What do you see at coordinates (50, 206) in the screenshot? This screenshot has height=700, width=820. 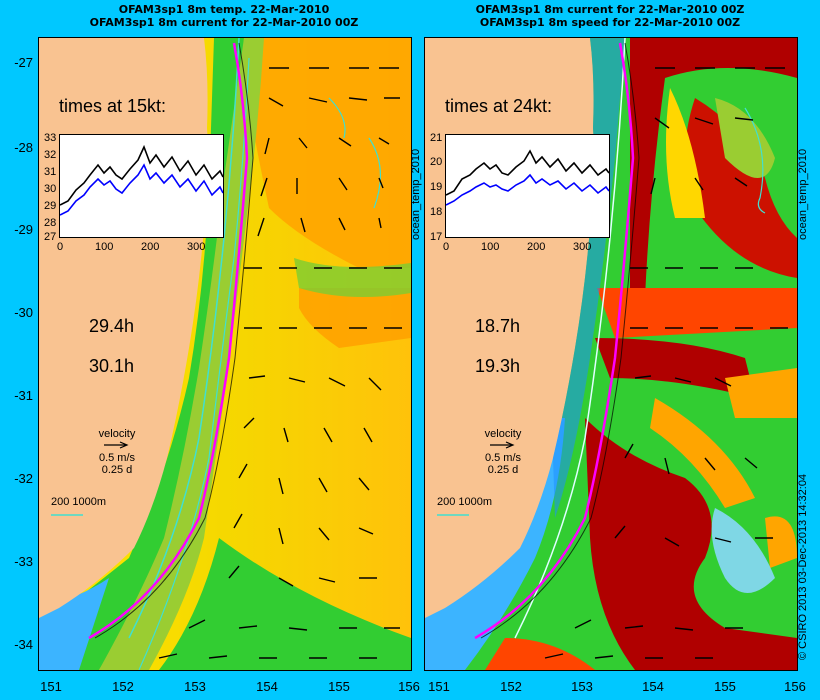 I see `left-inset-ytick: 29` at bounding box center [50, 206].